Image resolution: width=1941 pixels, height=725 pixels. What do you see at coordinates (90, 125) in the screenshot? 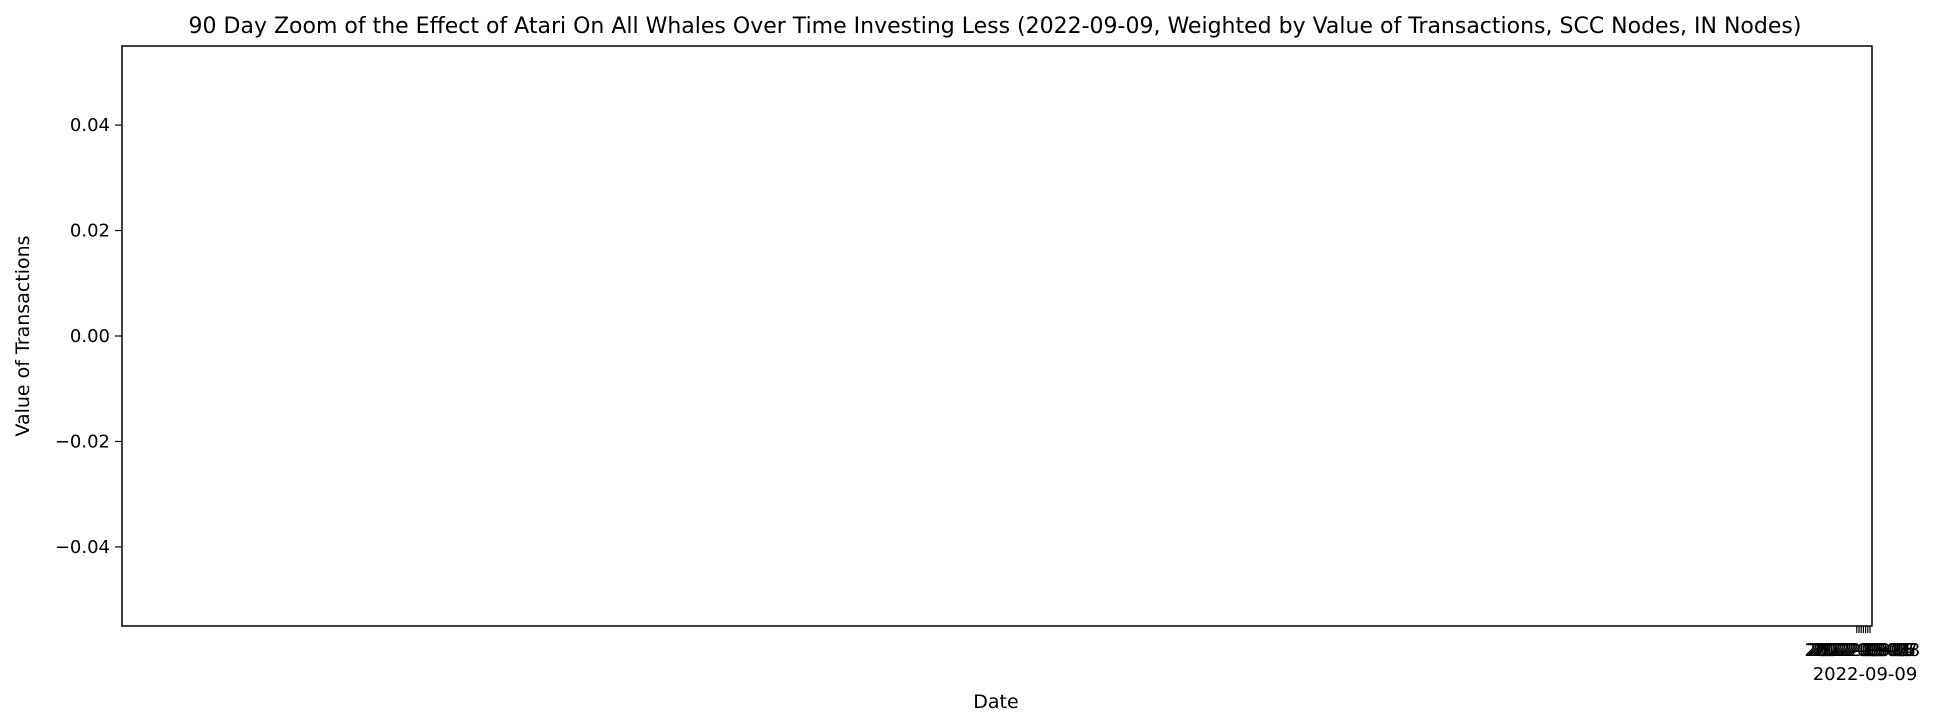
I see `y-tick-label: 0.04` at bounding box center [90, 125].